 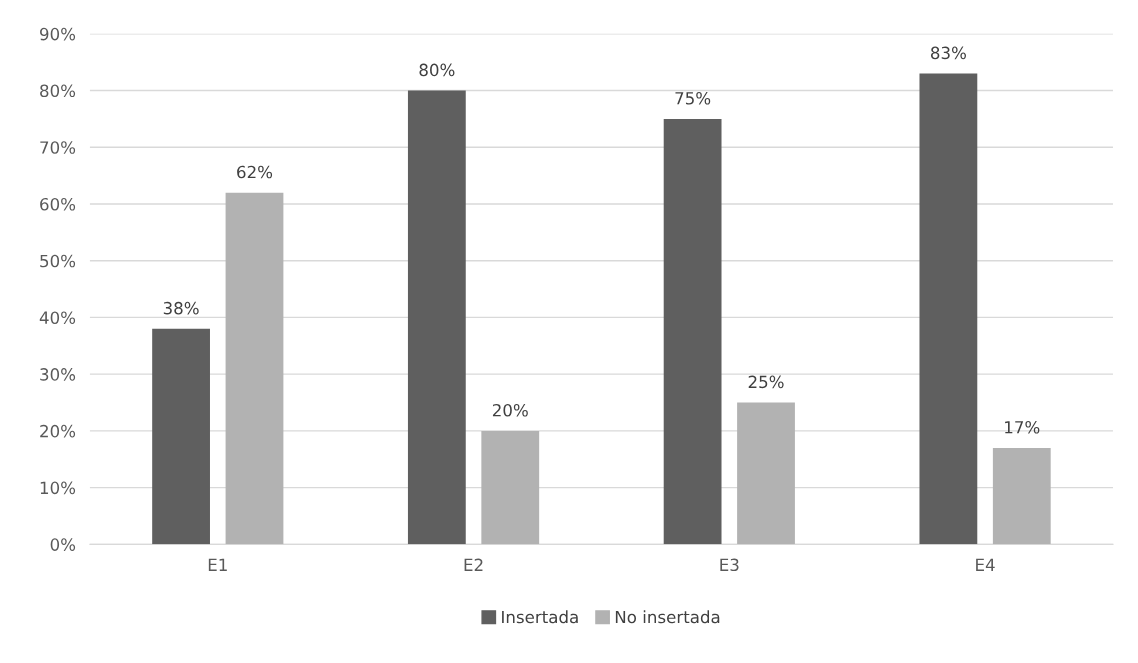 I want to click on y-tick-label: 20%, so click(x=58, y=431).